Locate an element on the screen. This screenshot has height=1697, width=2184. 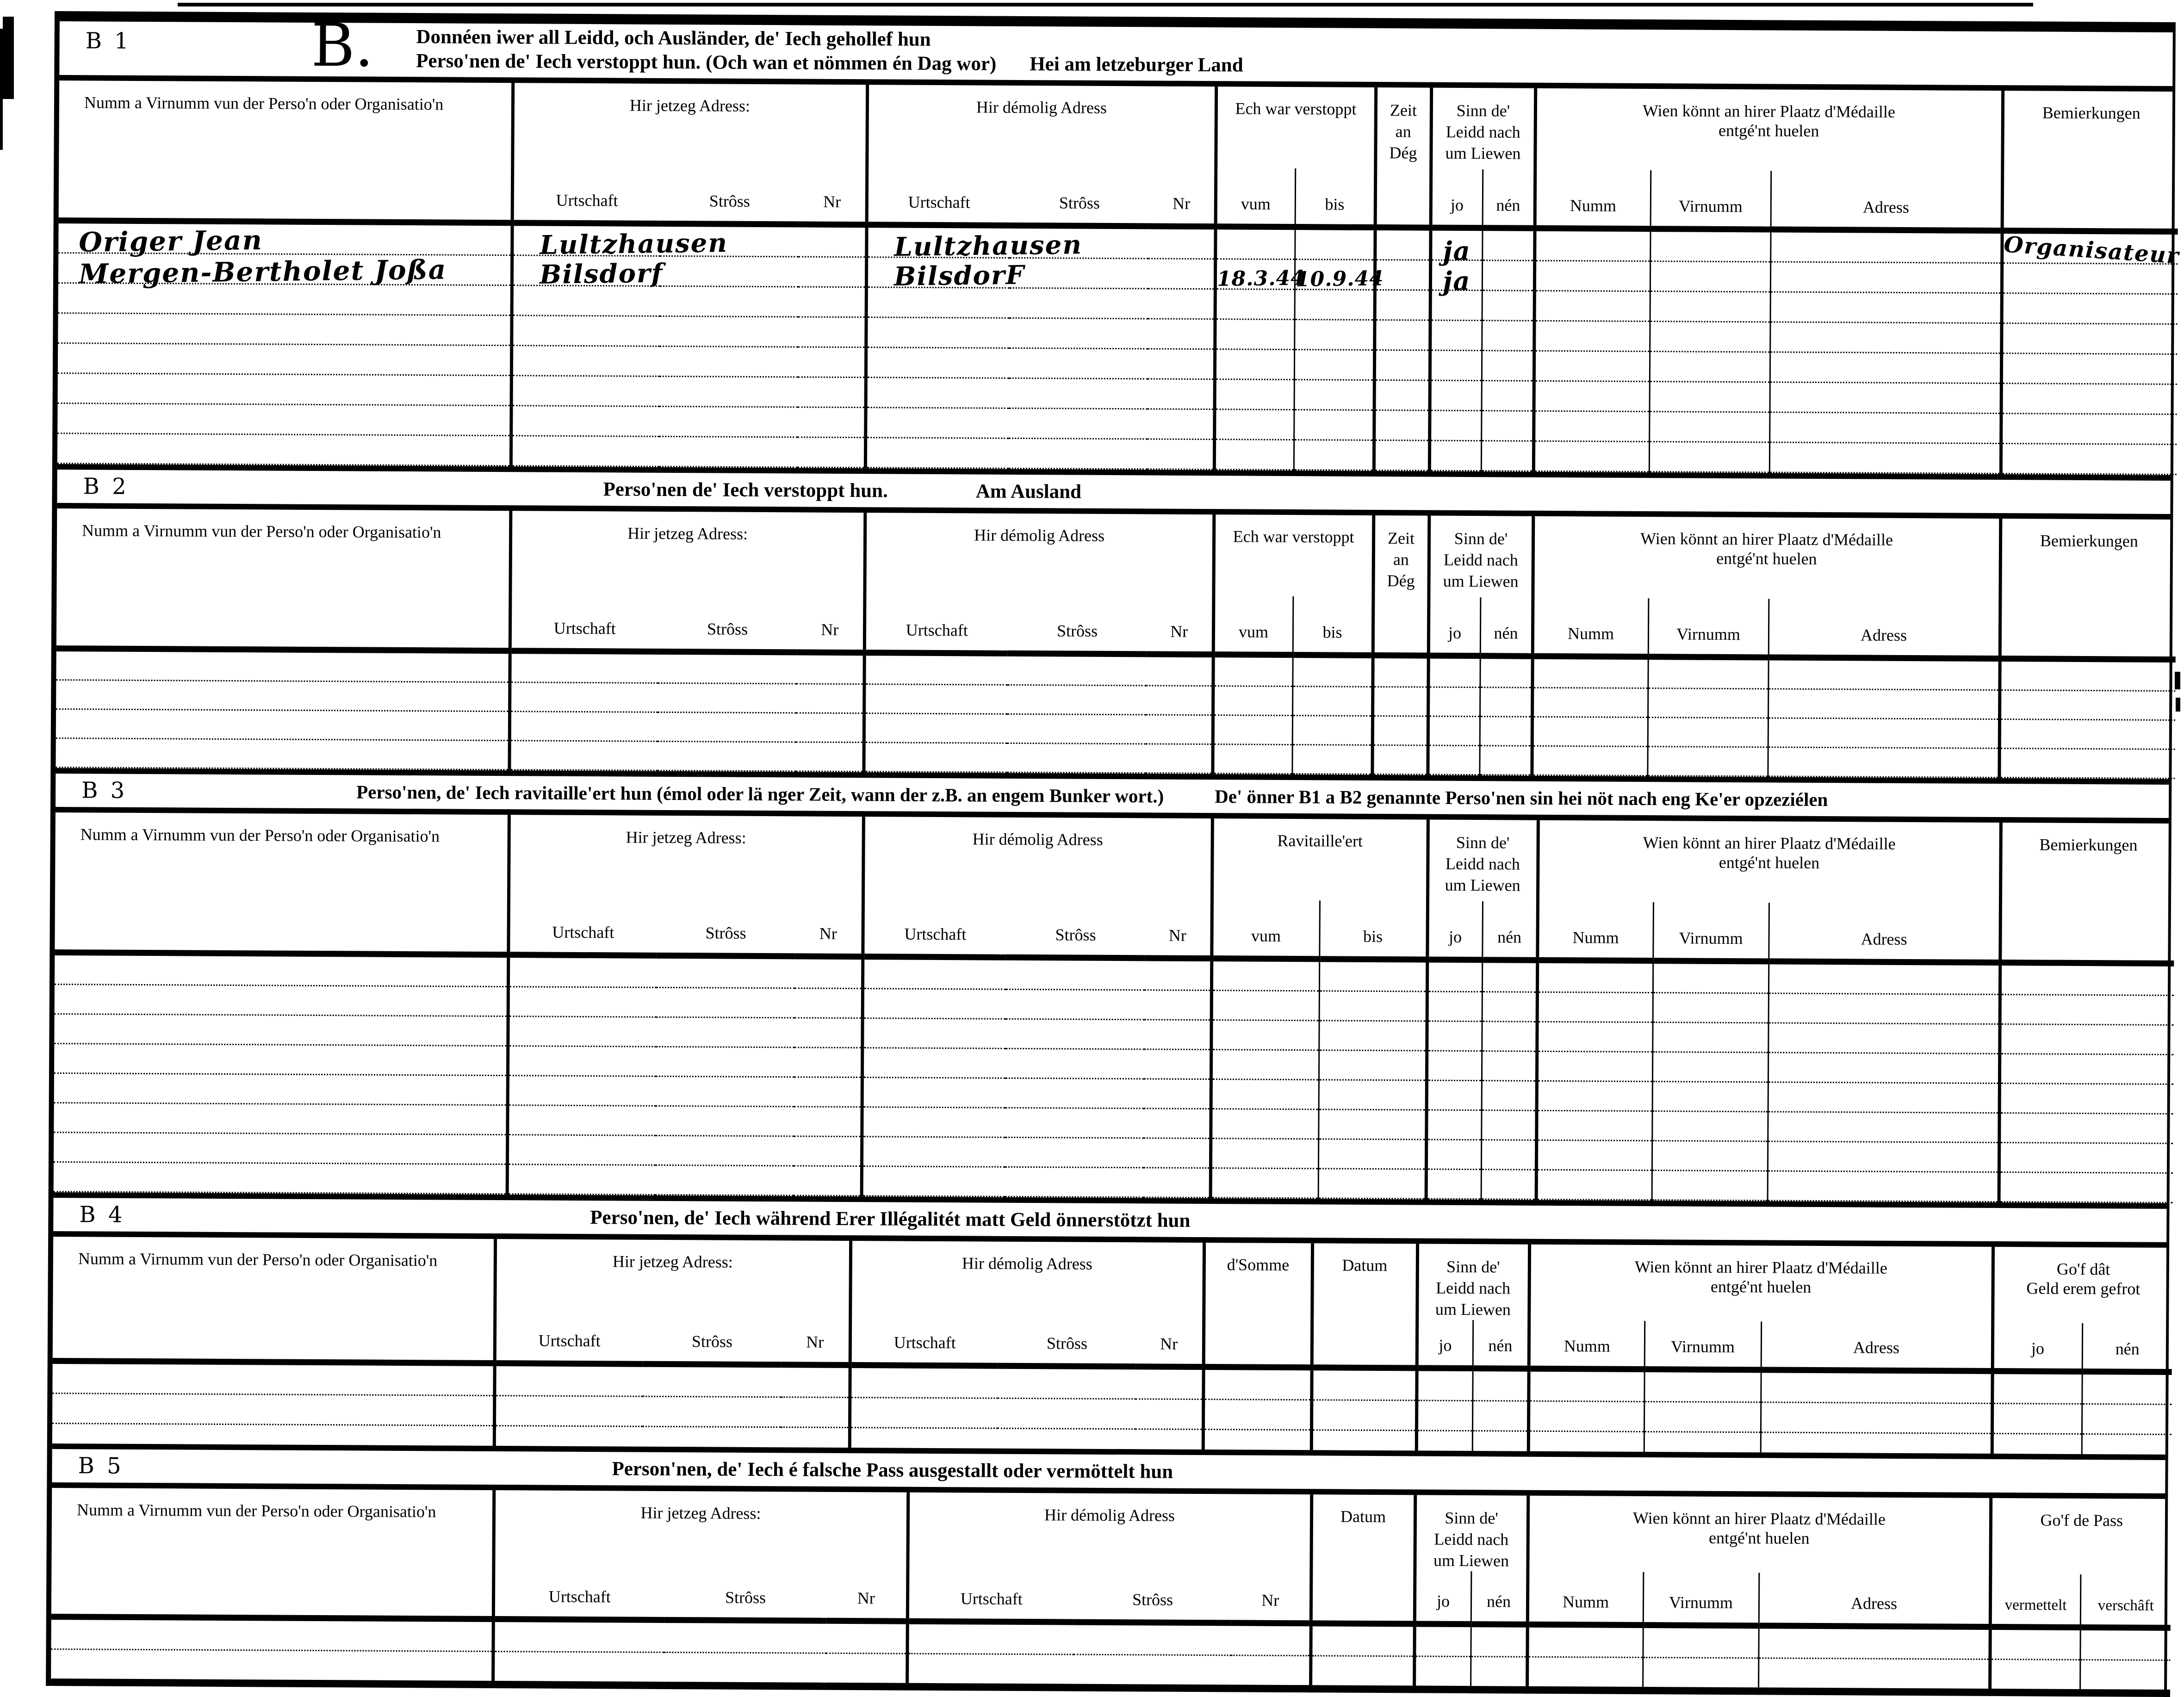
section-b5-id: B 5 is located at coordinates (101, 1466).